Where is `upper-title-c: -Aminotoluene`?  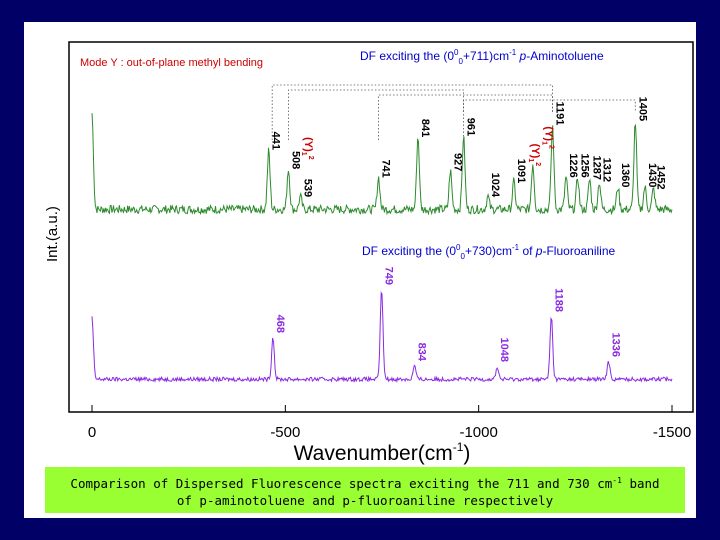 upper-title-c: -Aminotoluene is located at coordinates (565, 56).